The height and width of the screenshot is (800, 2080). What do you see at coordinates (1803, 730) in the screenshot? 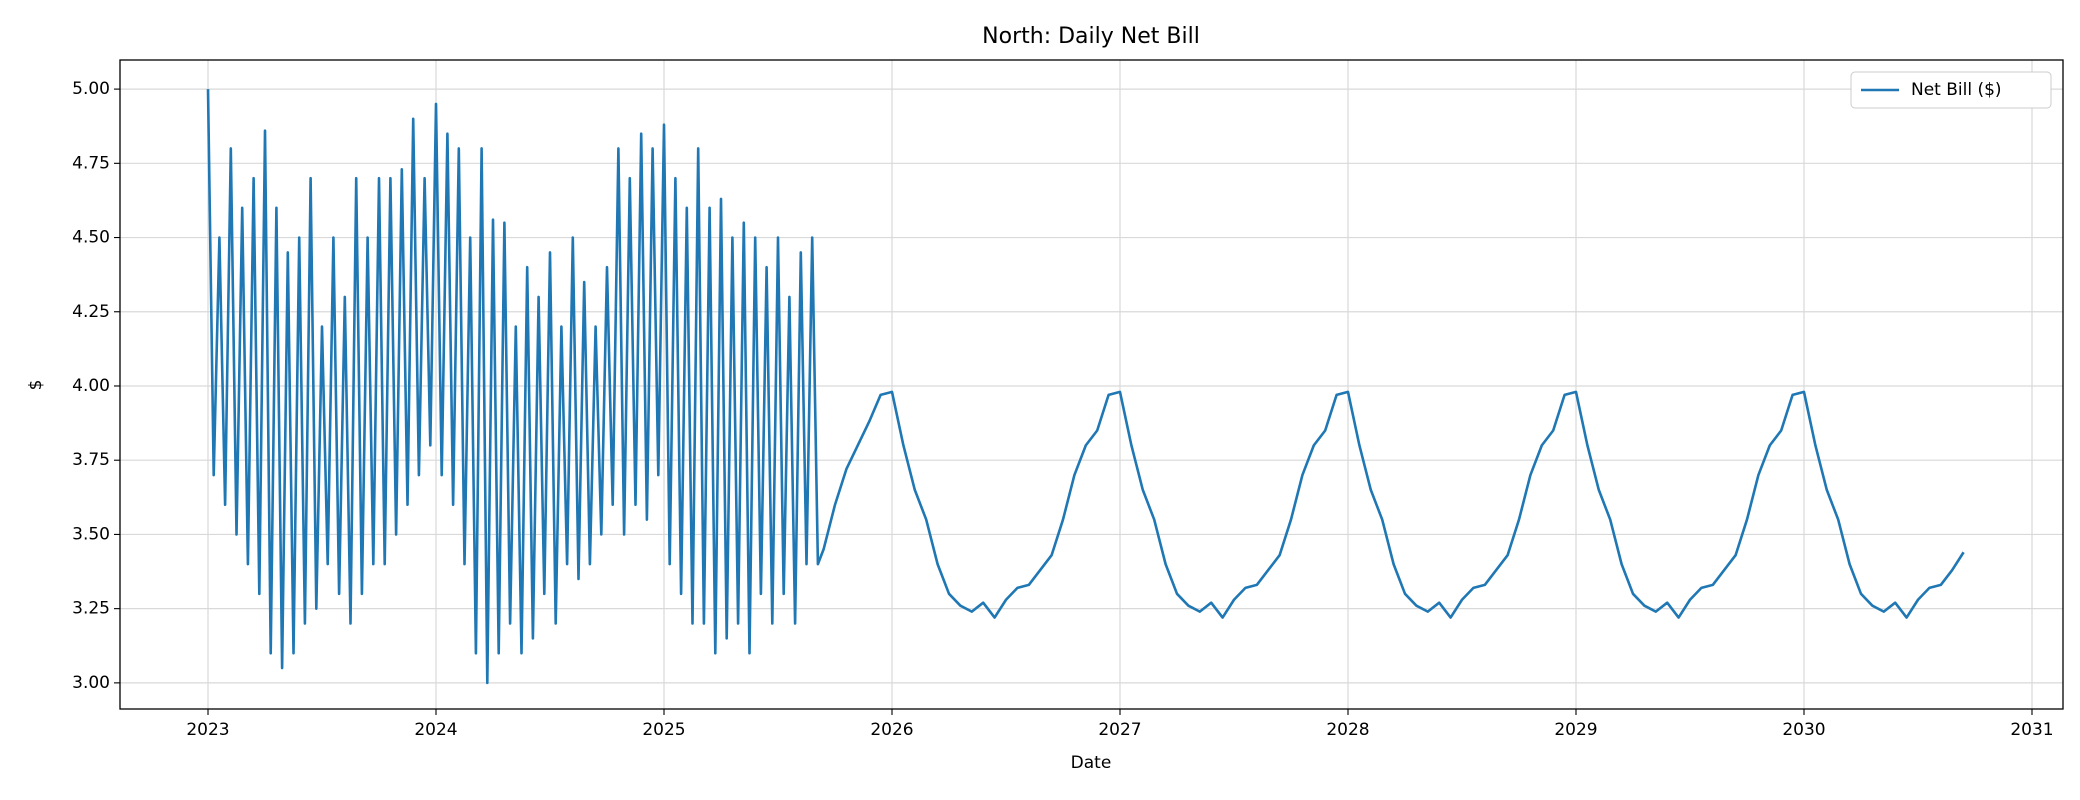
I see `x-tick-label: 2030` at bounding box center [1803, 730].